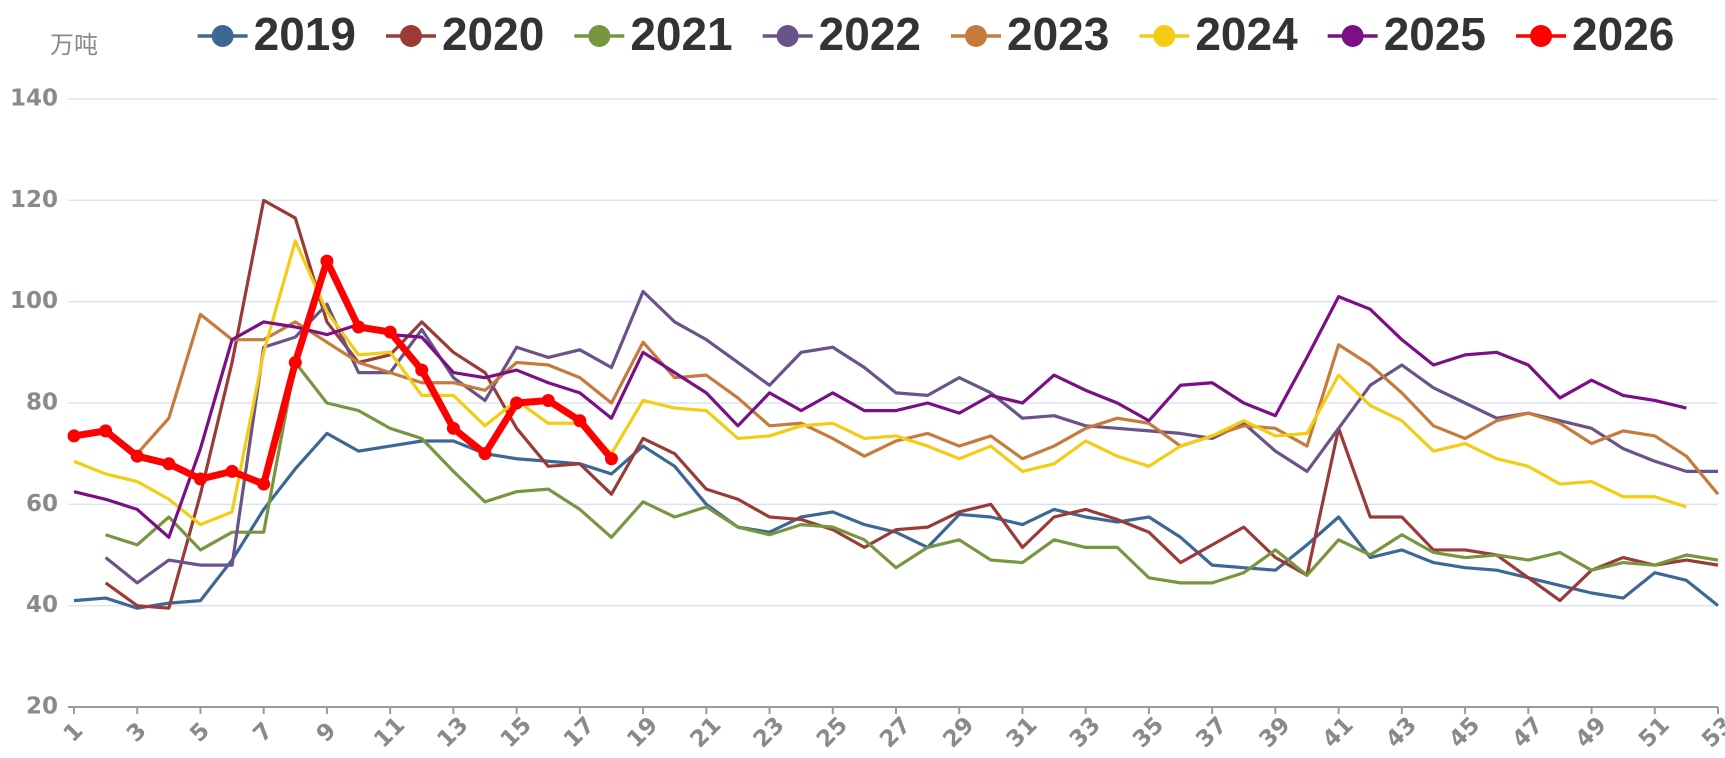 The image size is (1725, 758). What do you see at coordinates (1058, 34) in the screenshot?
I see `legend-label: 2023` at bounding box center [1058, 34].